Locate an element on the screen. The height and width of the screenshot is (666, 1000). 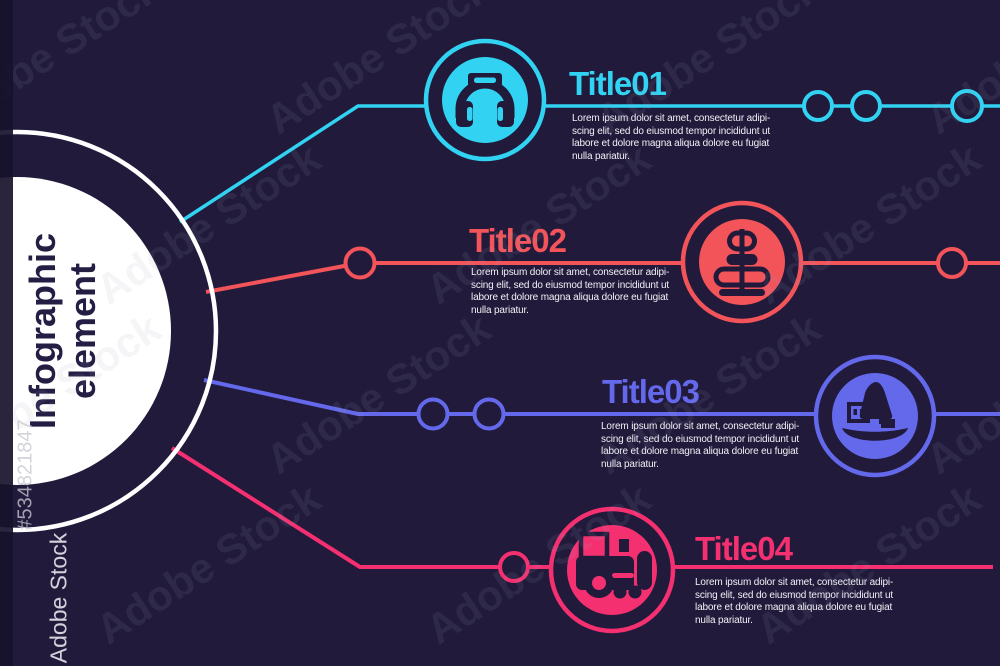
hub-title: Infographic element is located at coordinates (62, 331).